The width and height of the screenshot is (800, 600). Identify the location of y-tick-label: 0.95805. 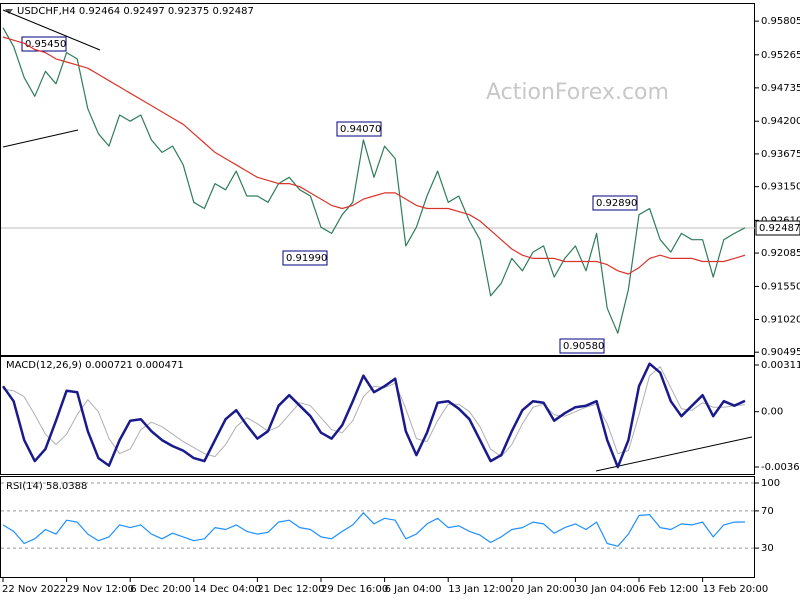
(780, 21).